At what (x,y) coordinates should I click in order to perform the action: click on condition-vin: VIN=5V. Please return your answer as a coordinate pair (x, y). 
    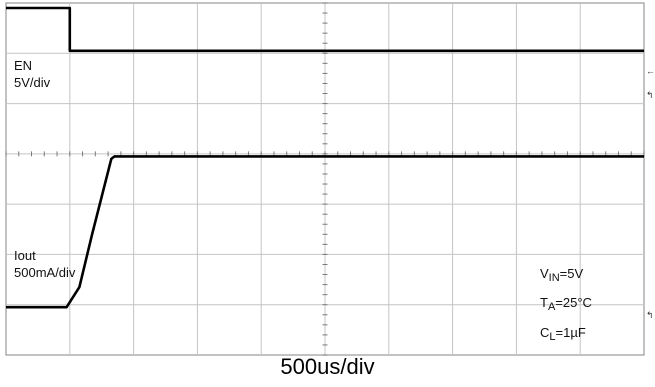
    Looking at the image, I should click on (562, 275).